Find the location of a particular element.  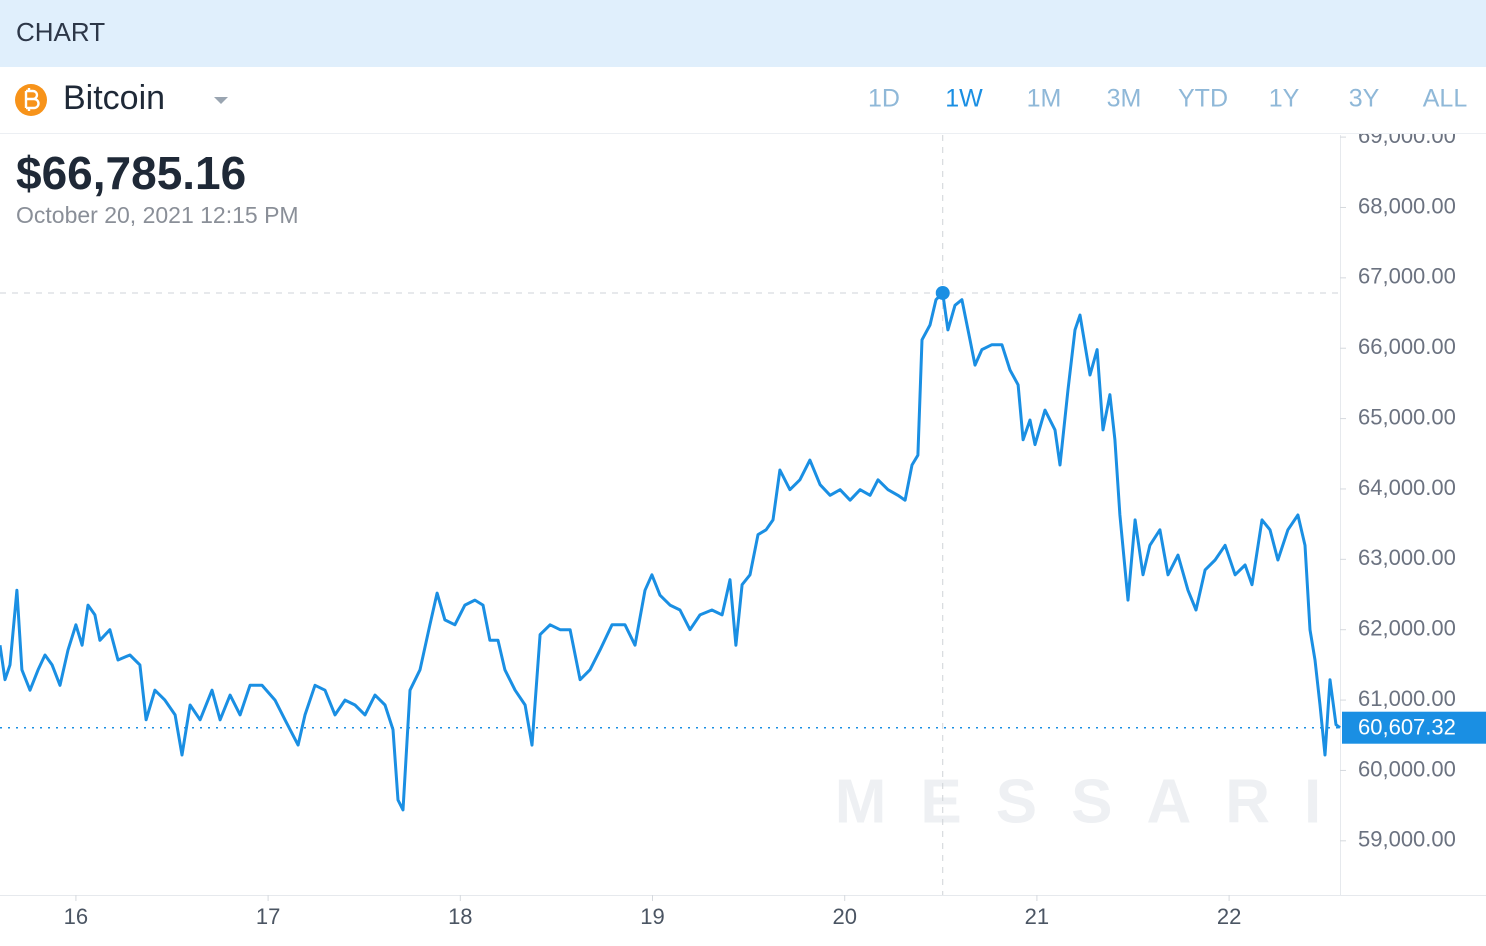

x-tick-label: 16 is located at coordinates (76, 916).